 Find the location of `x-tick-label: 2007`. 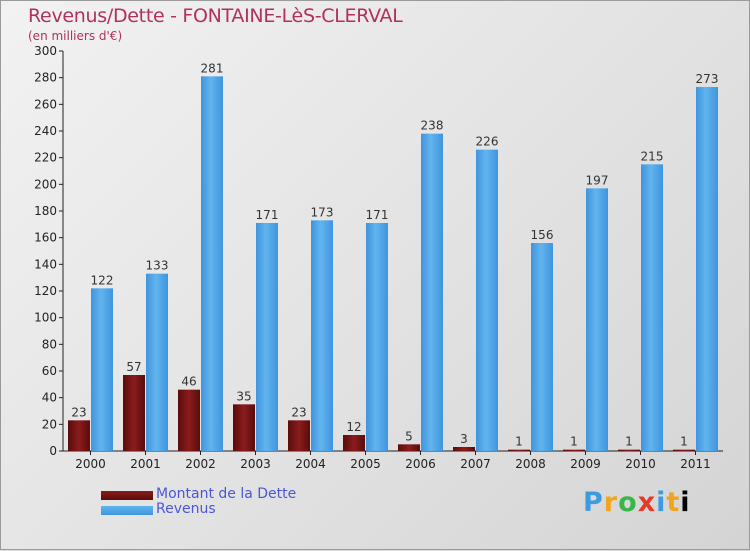

x-tick-label: 2007 is located at coordinates (475, 464).